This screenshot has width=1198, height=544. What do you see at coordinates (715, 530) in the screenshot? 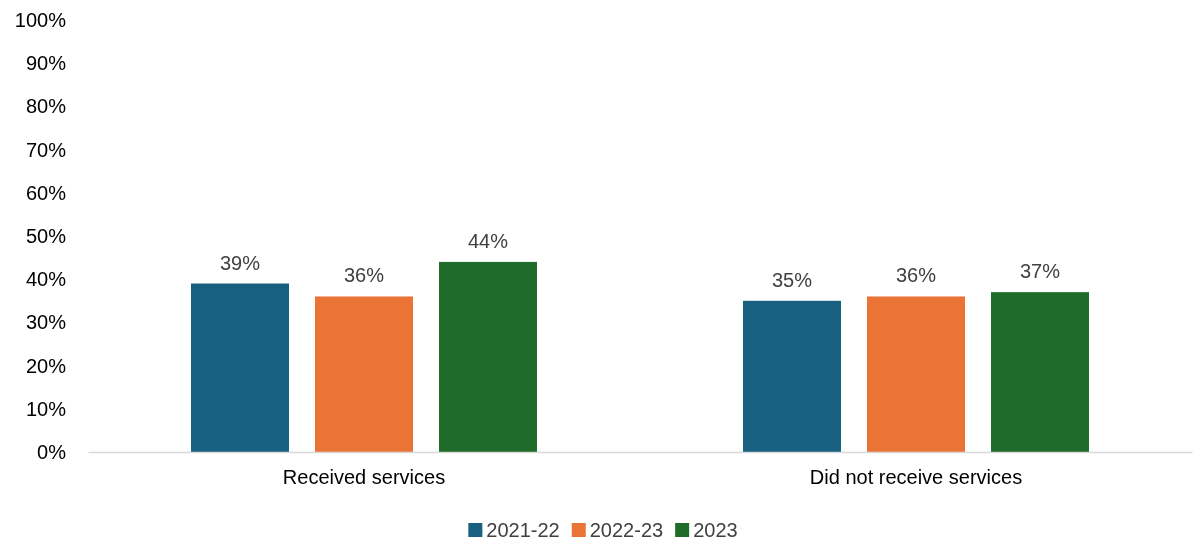
I see `legend-label: 2023` at bounding box center [715, 530].